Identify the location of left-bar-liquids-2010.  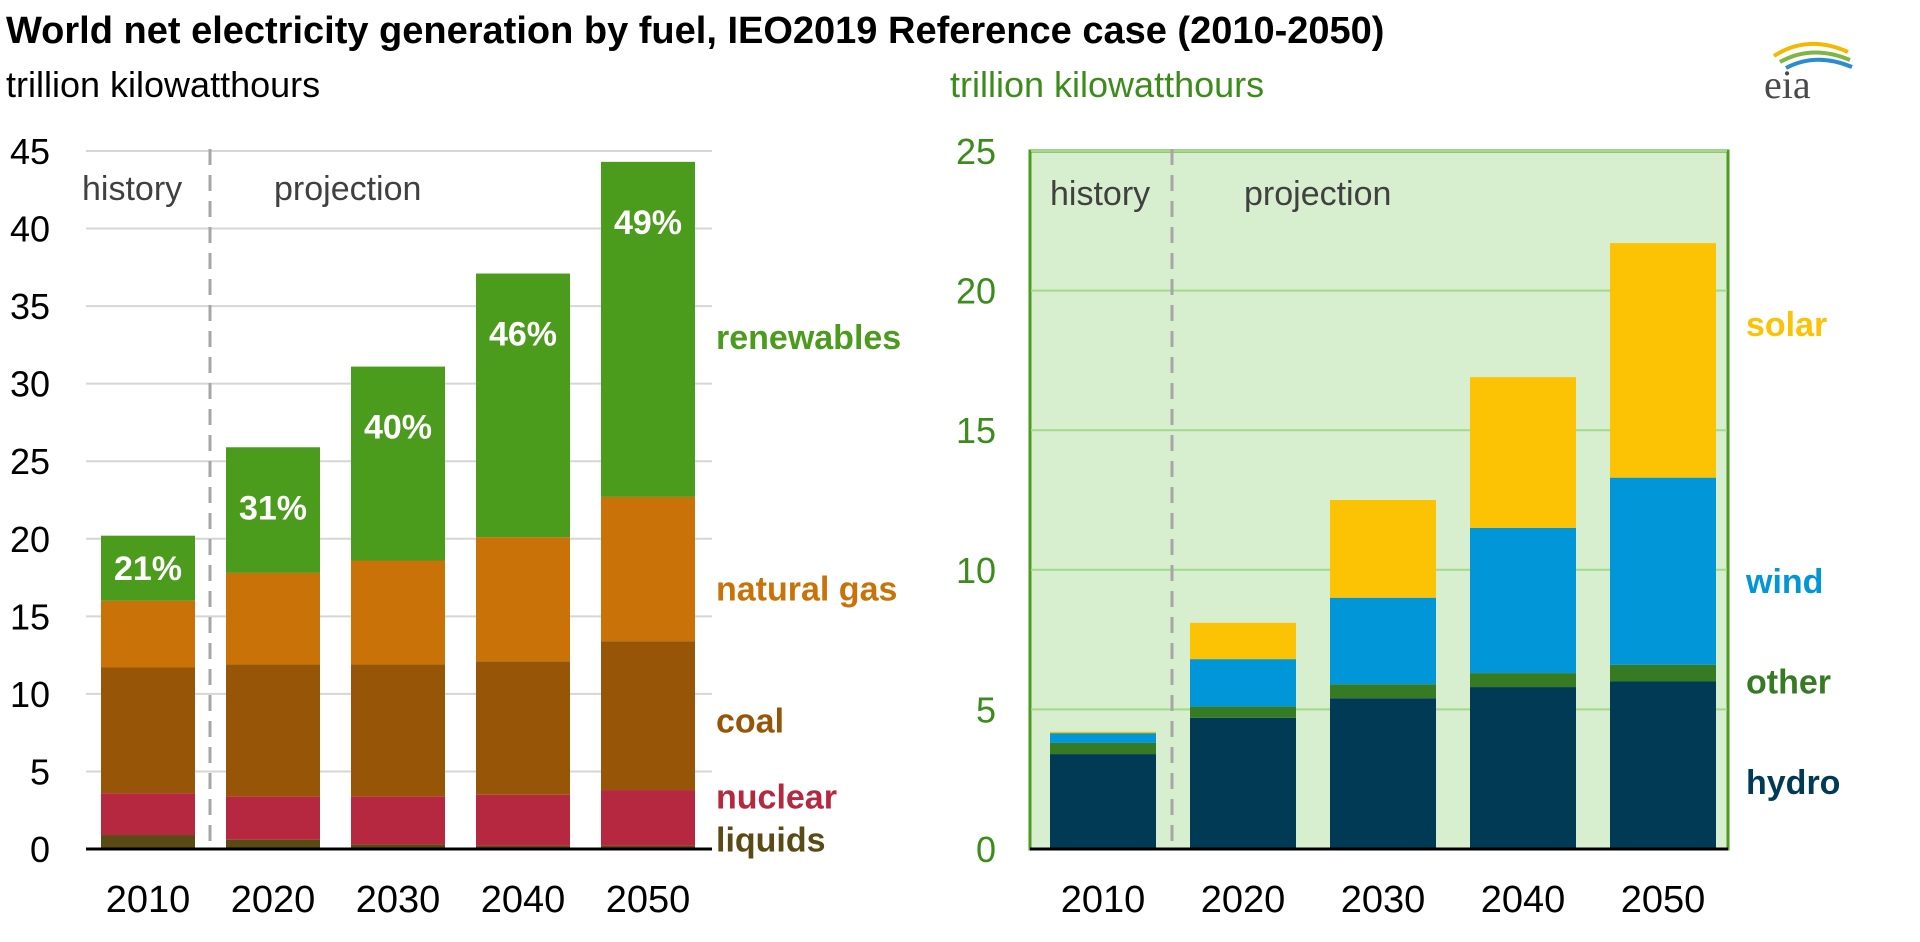
(148, 842).